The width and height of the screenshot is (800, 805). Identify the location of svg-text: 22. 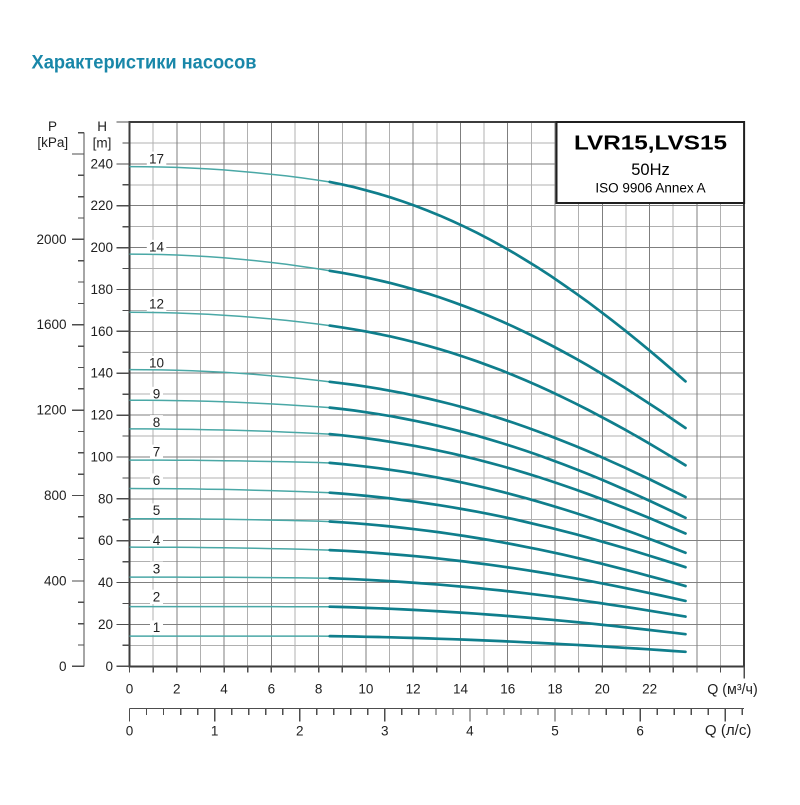
(649, 688).